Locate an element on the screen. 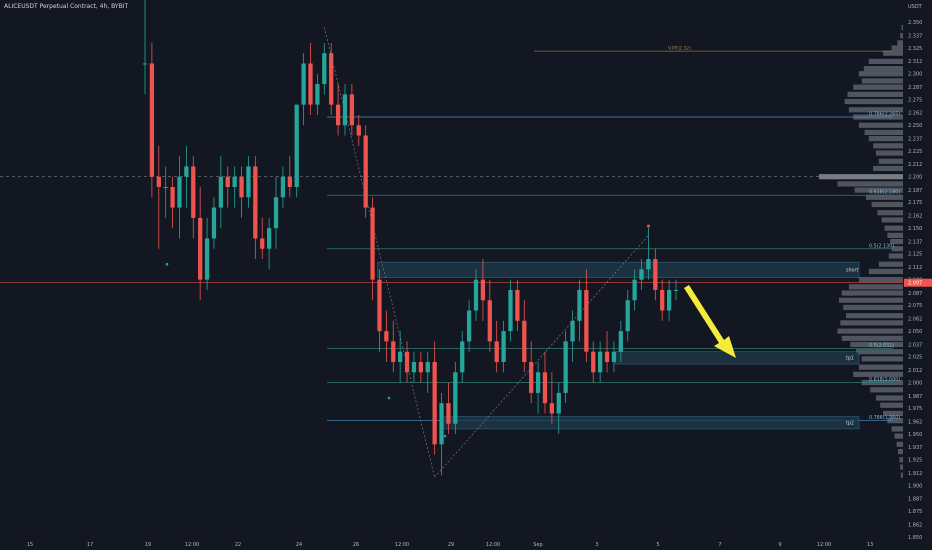 The image size is (932, 550). price-tick-label: 1.950 is located at coordinates (915, 435).